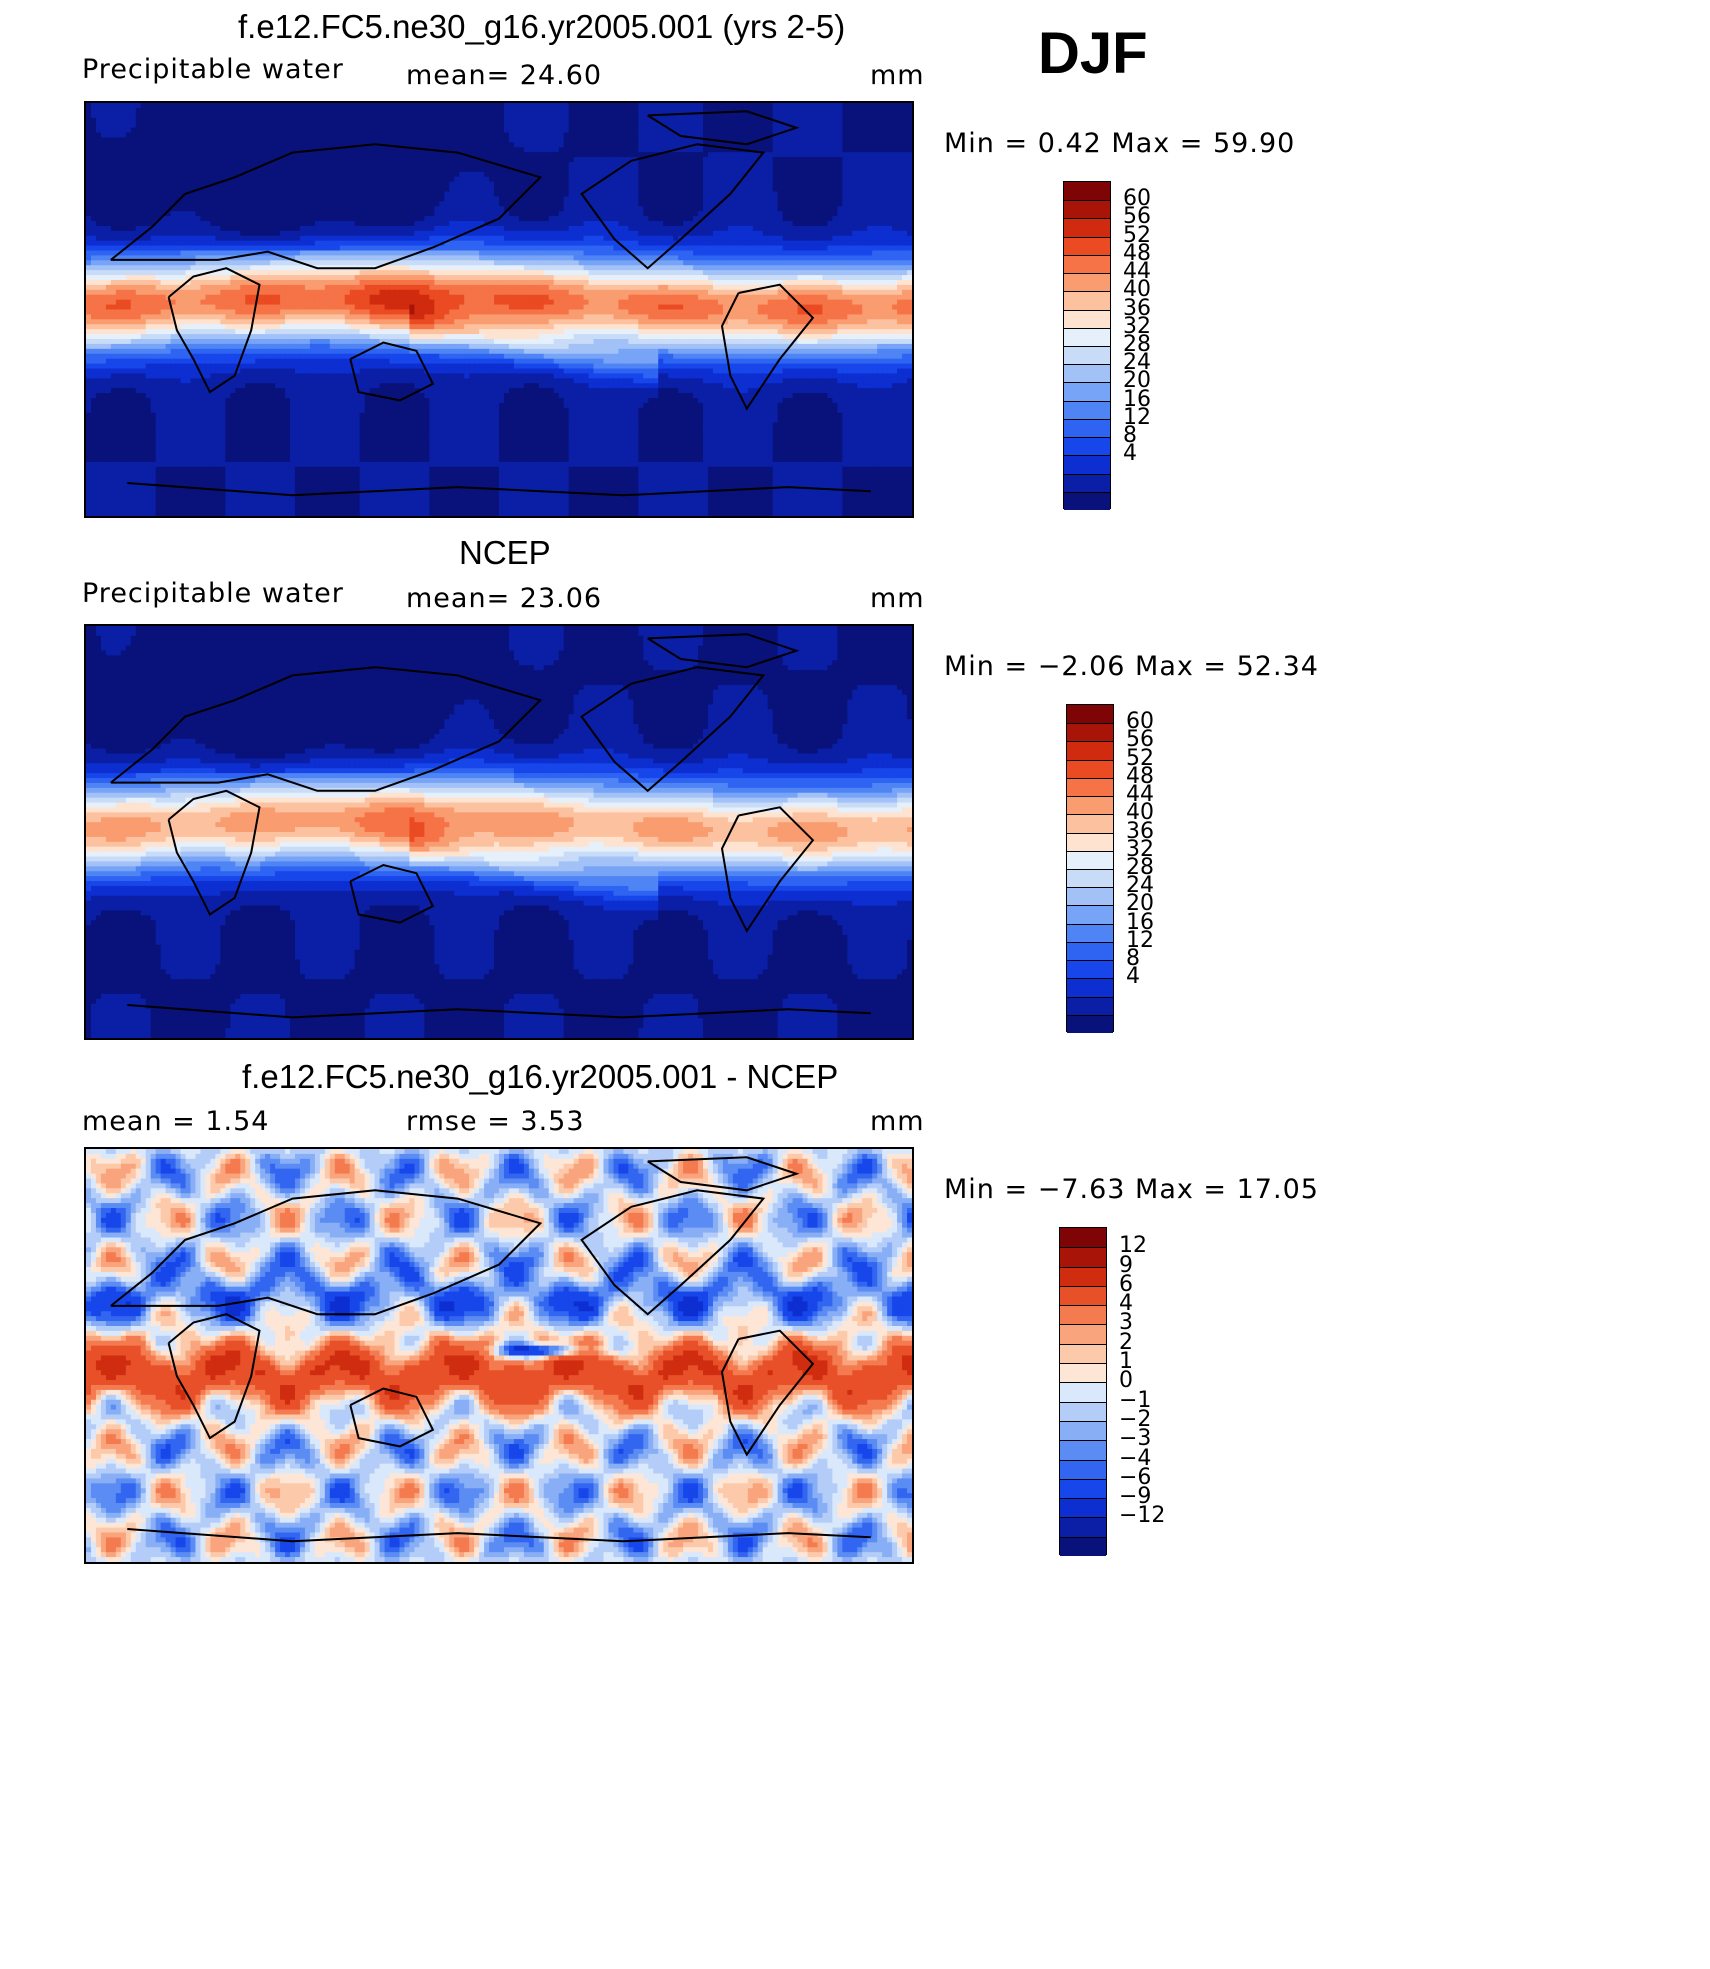 The width and height of the screenshot is (1710, 1969). What do you see at coordinates (1137, 363) in the screenshot?
I see `colorbar-label: 24` at bounding box center [1137, 363].